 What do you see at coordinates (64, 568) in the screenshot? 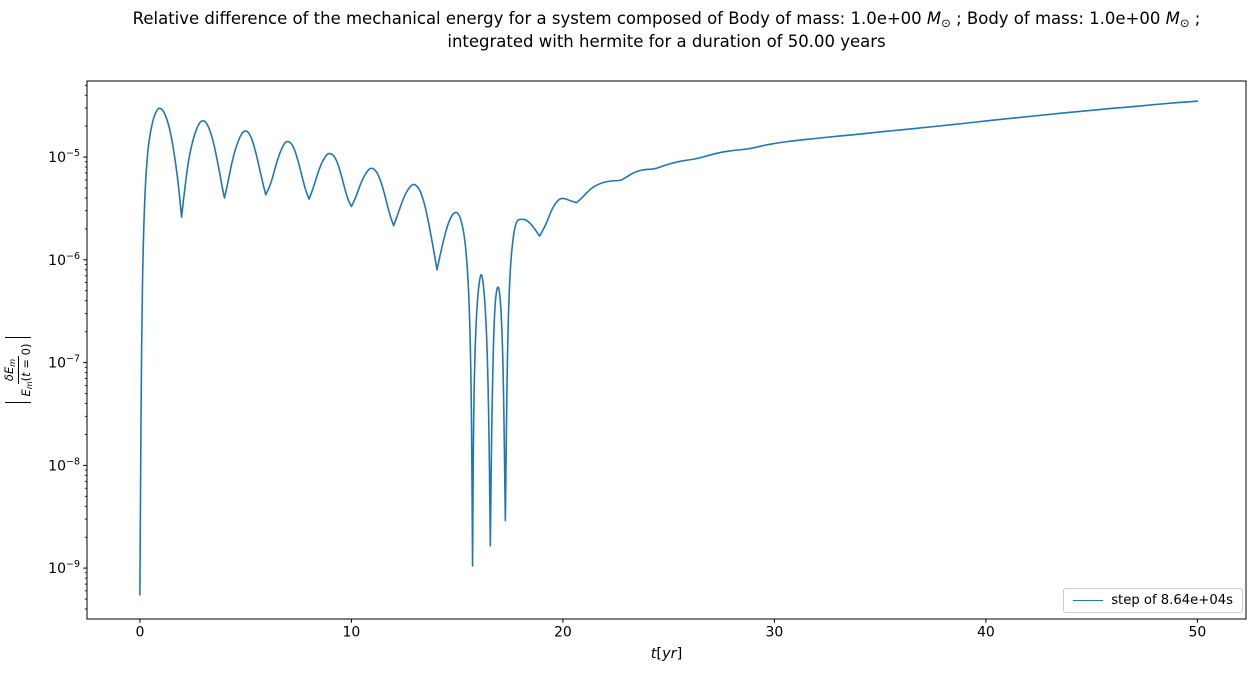
I see `y-tick-label: 10⁻⁹` at bounding box center [64, 568].